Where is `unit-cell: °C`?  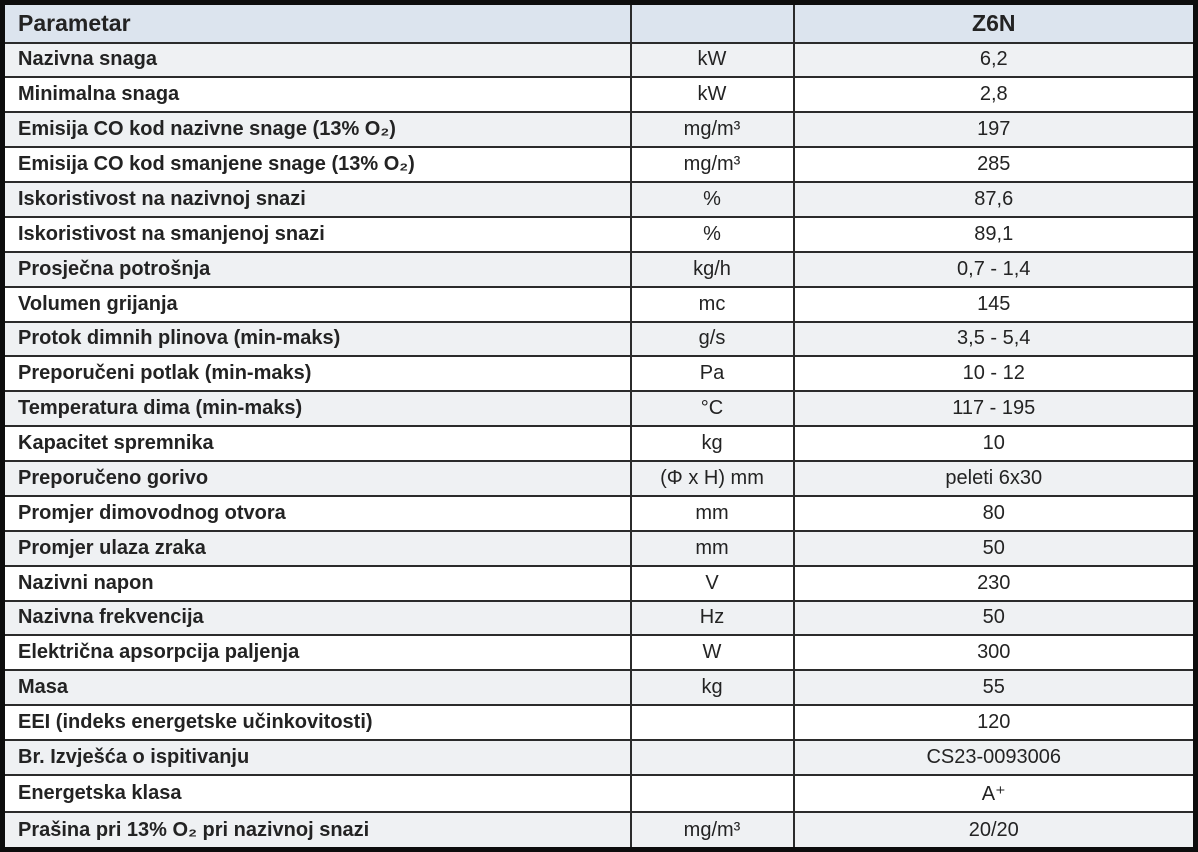
unit-cell: °C is located at coordinates (712, 409).